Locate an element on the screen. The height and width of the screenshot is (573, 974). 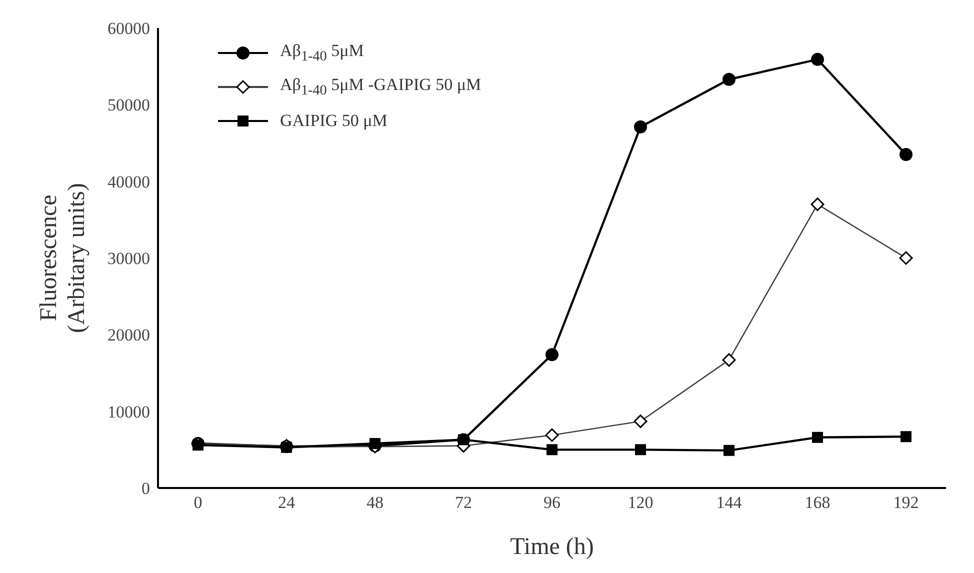
x-tick-label: 48 is located at coordinates (375, 502).